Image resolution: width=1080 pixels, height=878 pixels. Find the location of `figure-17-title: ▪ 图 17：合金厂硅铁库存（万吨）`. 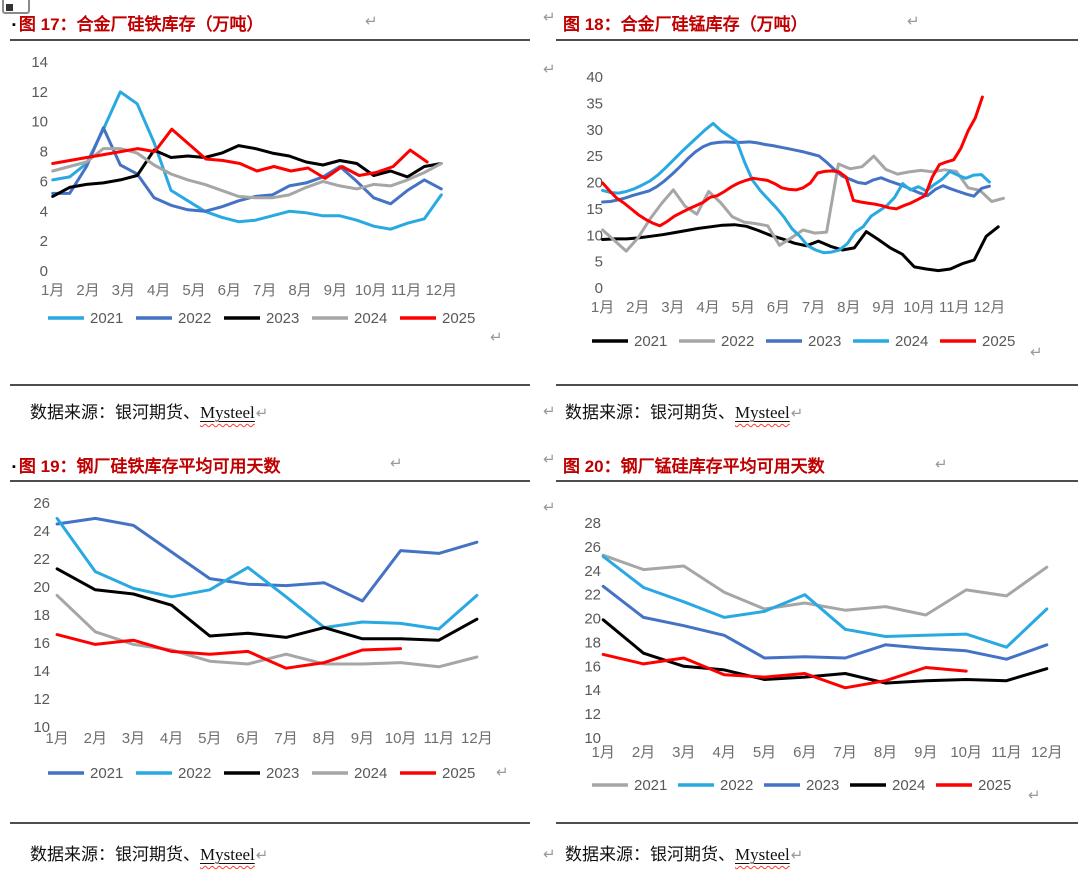

figure-17-title: ▪ 图 17：合金厂硅铁库存（万吨） is located at coordinates (138, 22).